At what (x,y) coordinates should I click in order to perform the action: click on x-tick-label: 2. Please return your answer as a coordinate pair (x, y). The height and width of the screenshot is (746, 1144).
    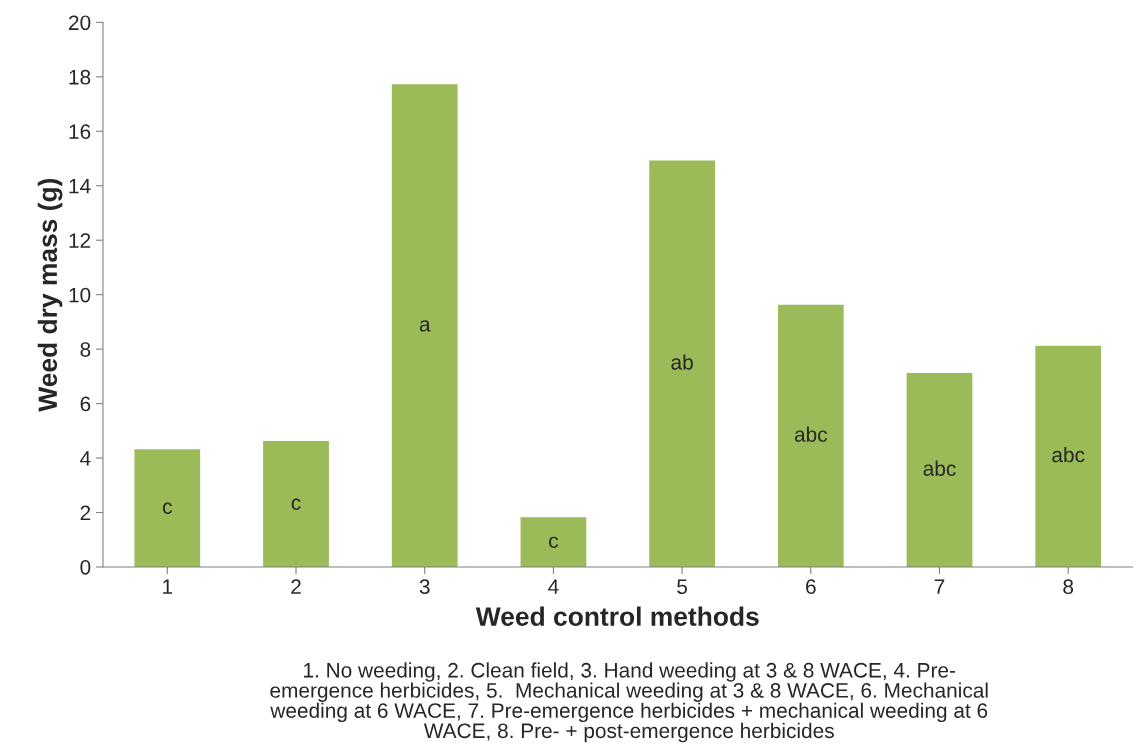
    Looking at the image, I should click on (296, 586).